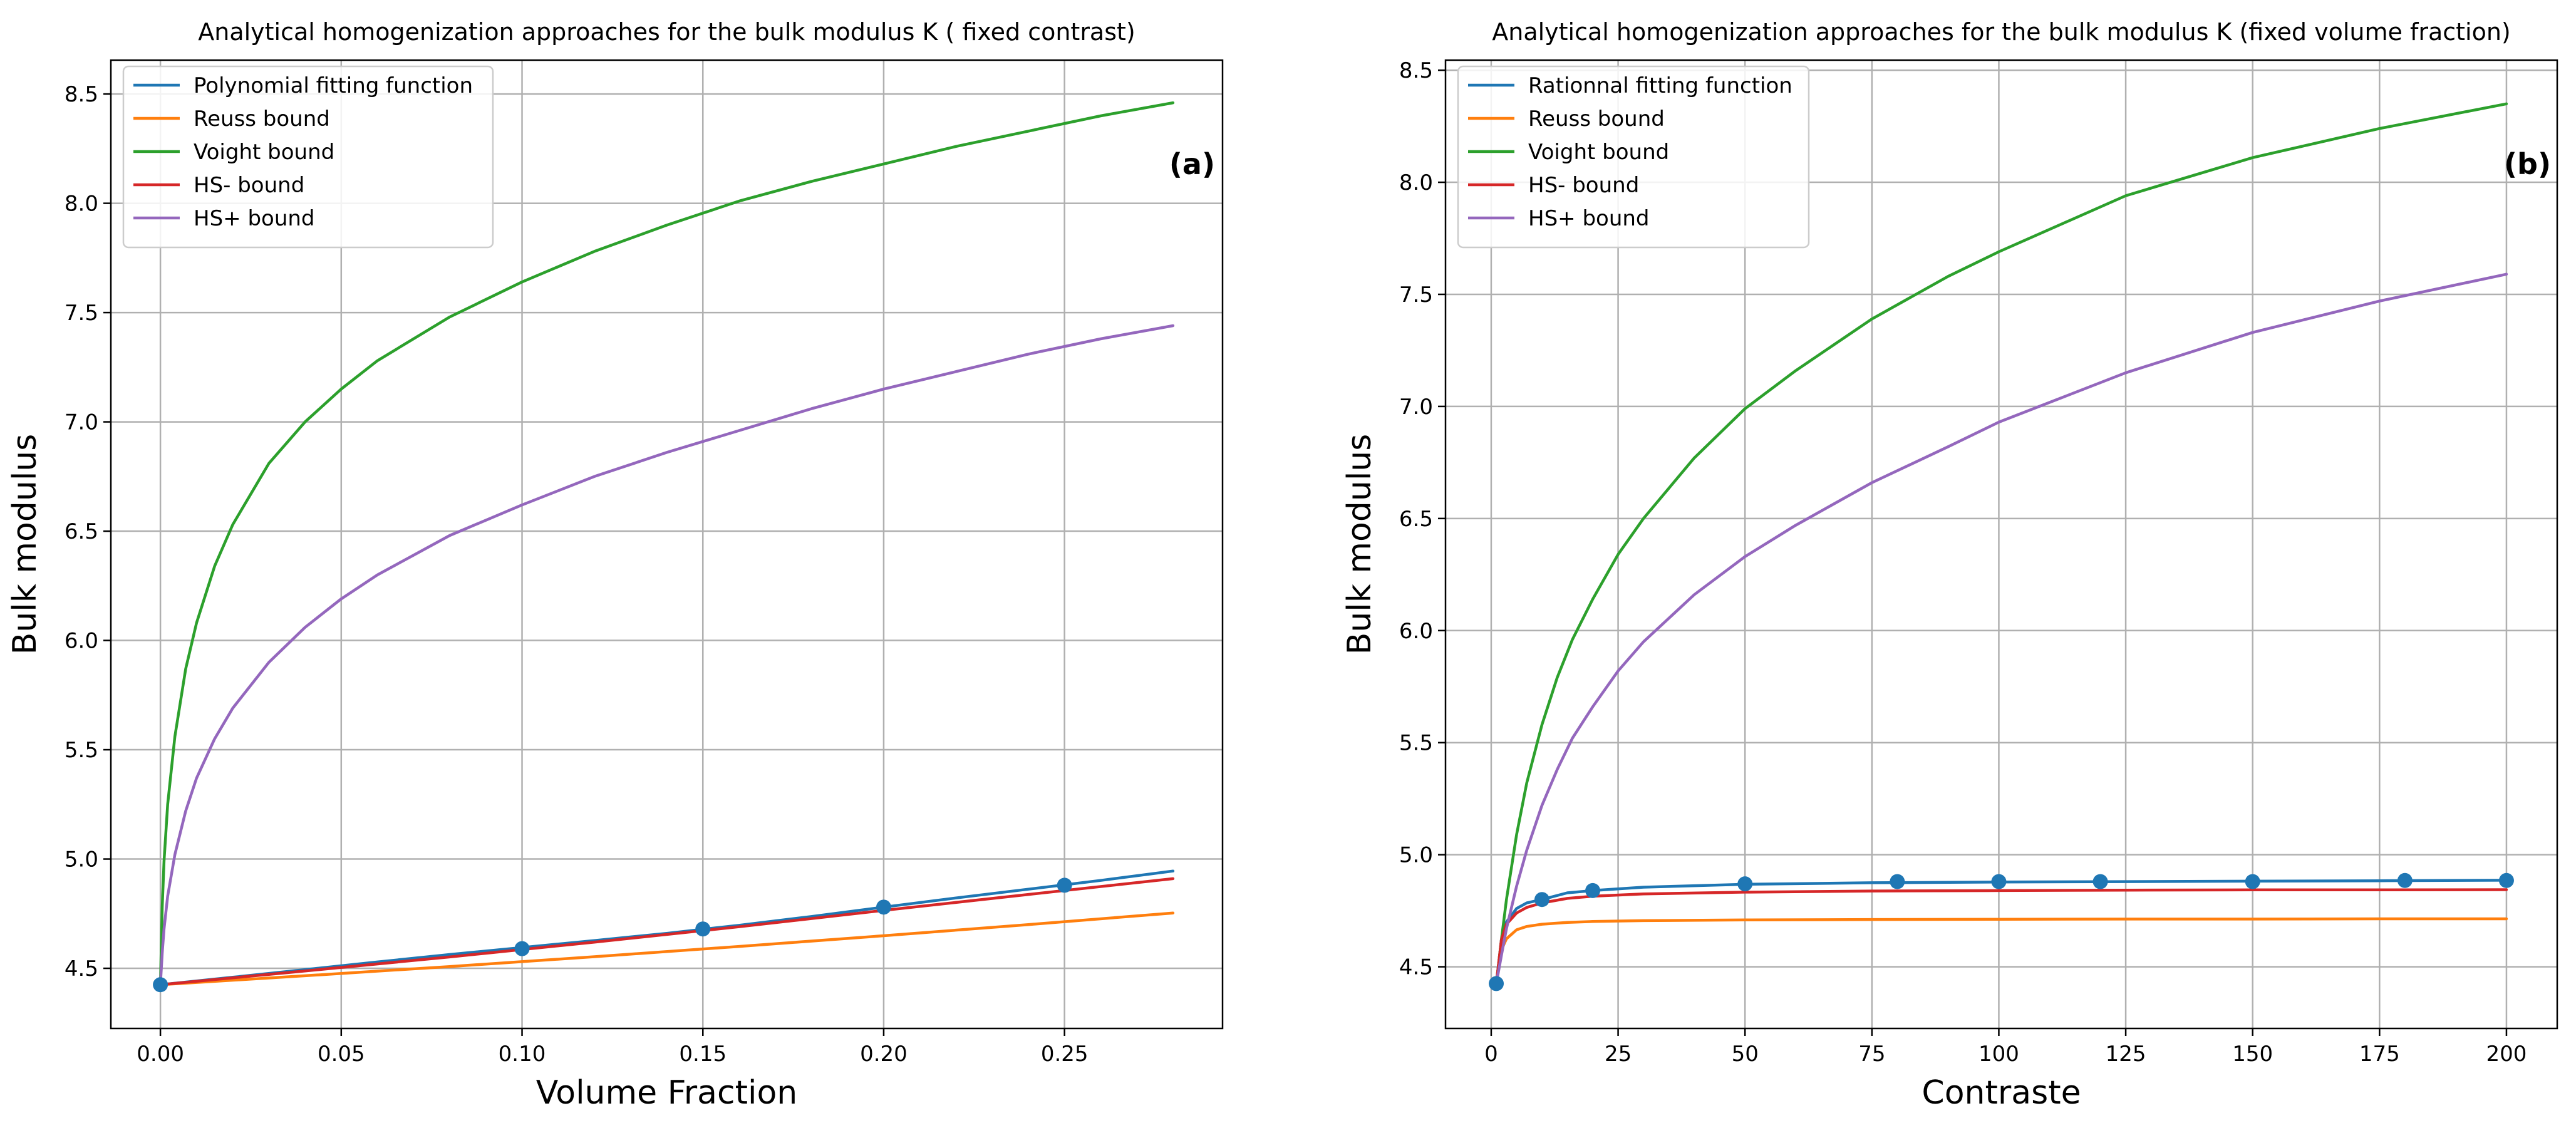 The width and height of the screenshot is (2576, 1123). Describe the element at coordinates (1660, 85) in the screenshot. I see `legend-label: Rationnal fitting function` at that location.